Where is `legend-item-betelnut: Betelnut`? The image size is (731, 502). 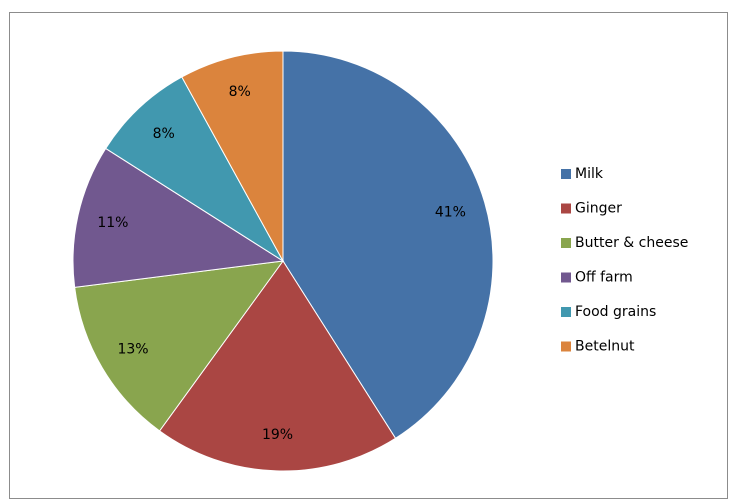
legend-item-betelnut: Betelnut is located at coordinates (598, 347).